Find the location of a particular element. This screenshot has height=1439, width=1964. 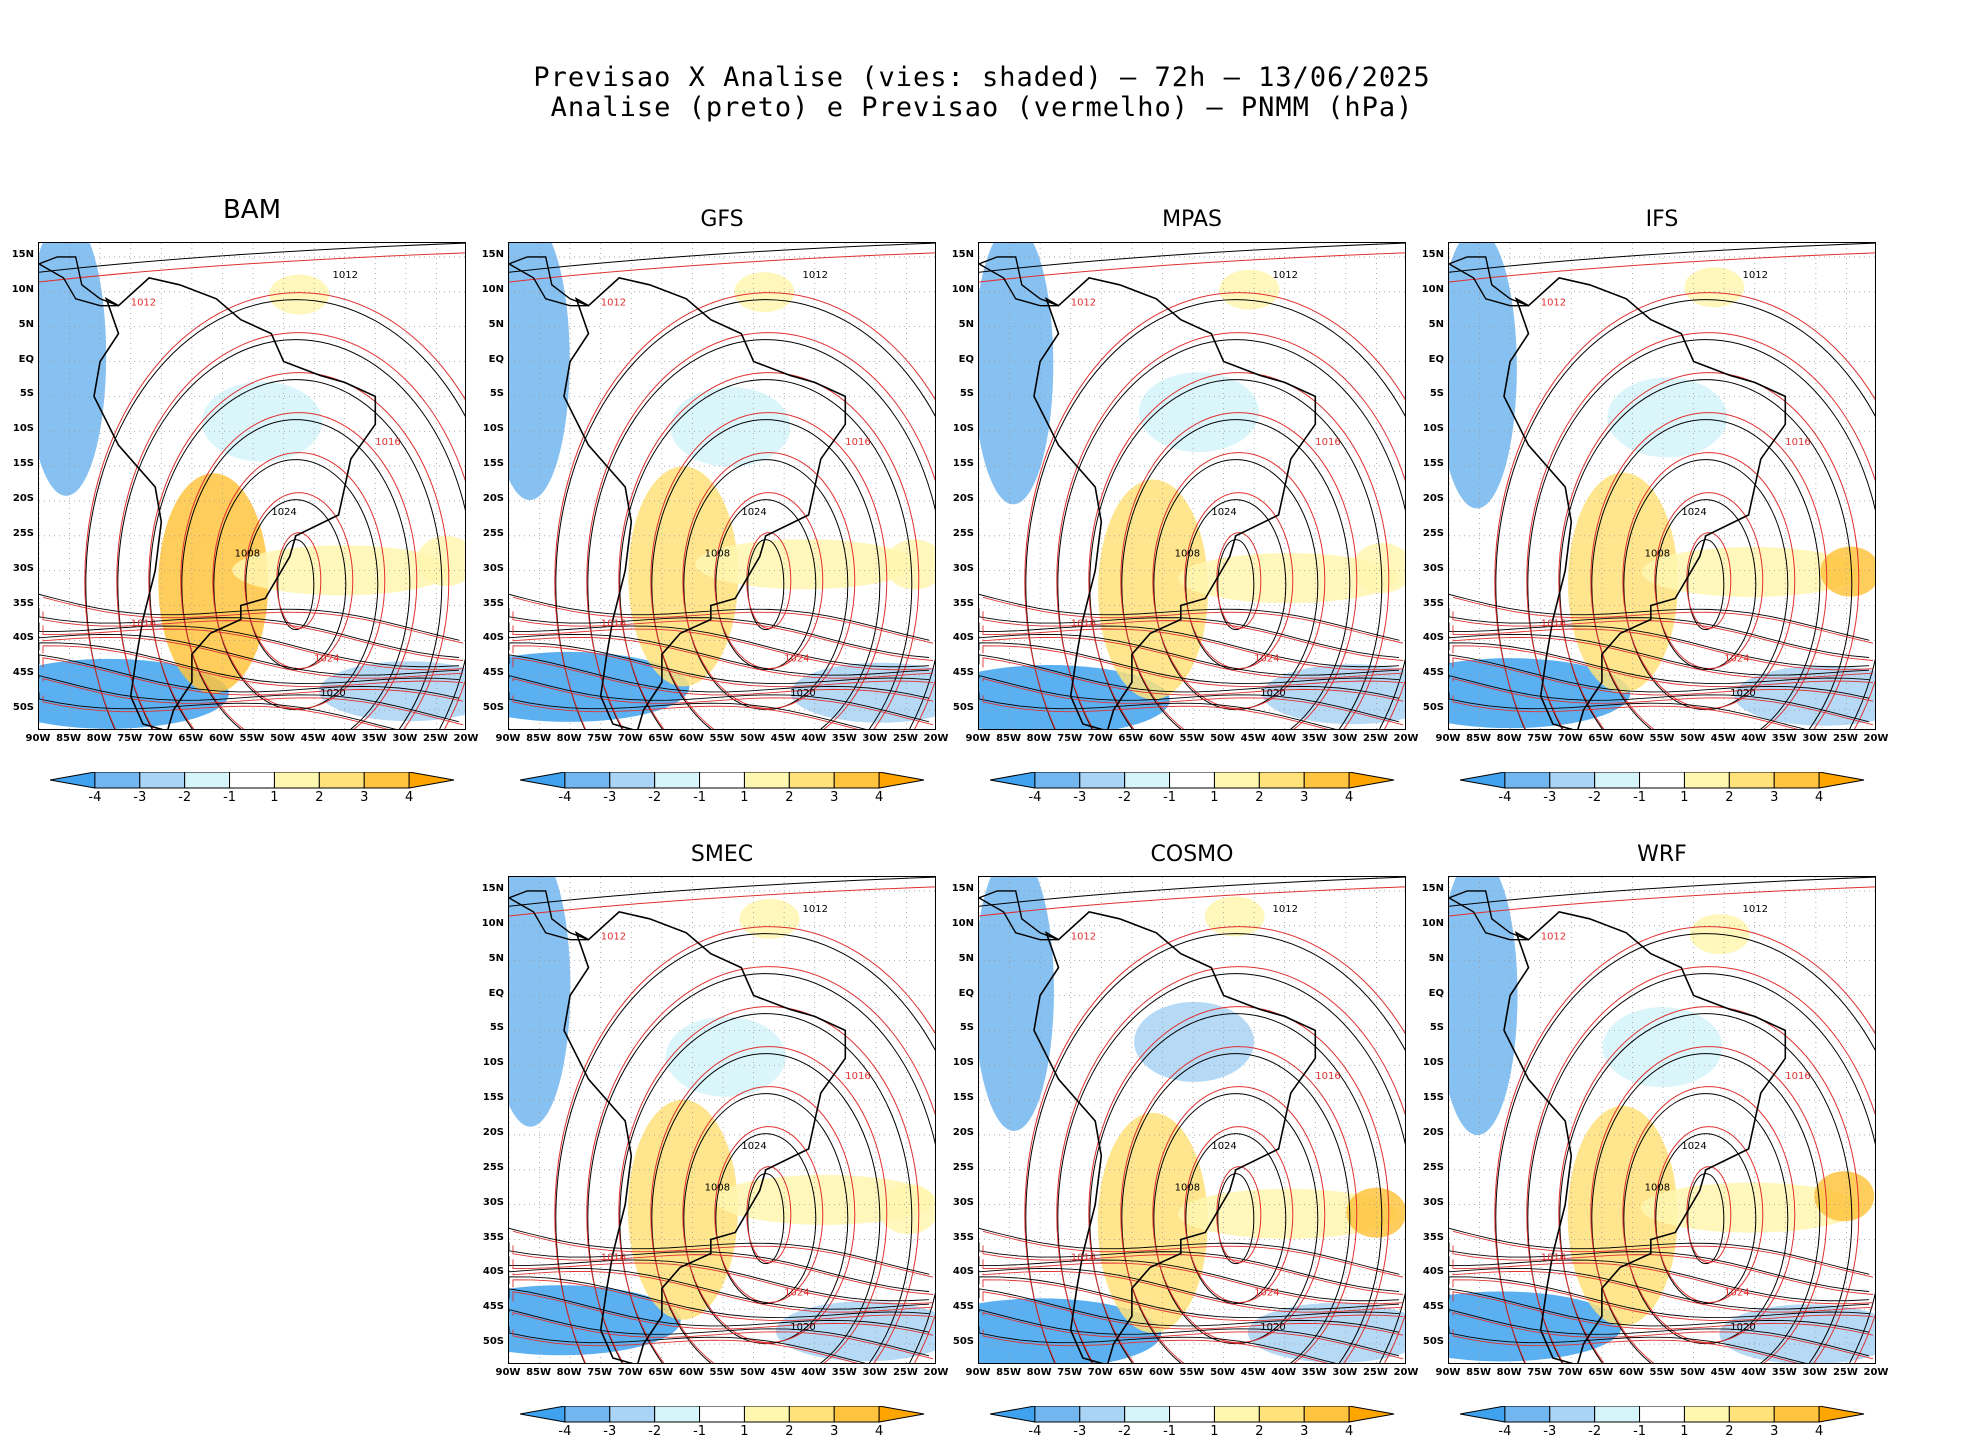

latitude-tick-label: 15N is located at coordinates (962, 254).